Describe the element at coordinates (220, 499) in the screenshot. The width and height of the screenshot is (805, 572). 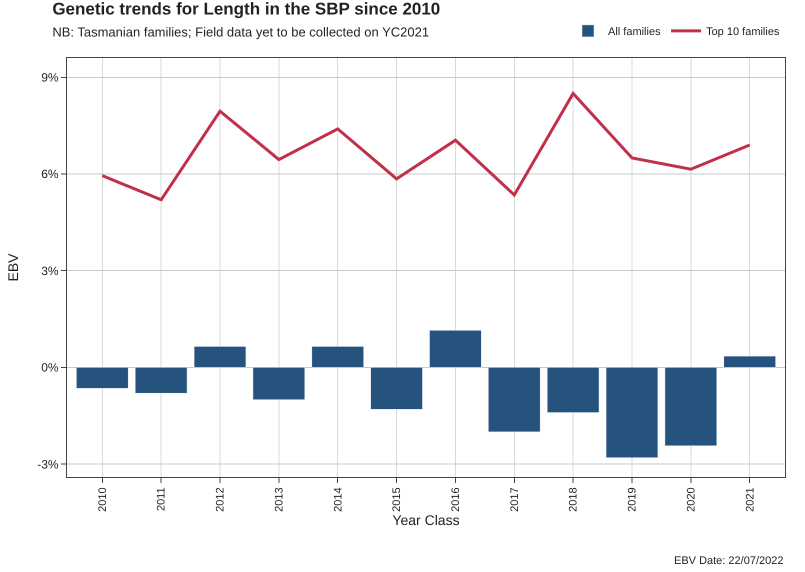
I see `x-tick-label: 2012` at that location.